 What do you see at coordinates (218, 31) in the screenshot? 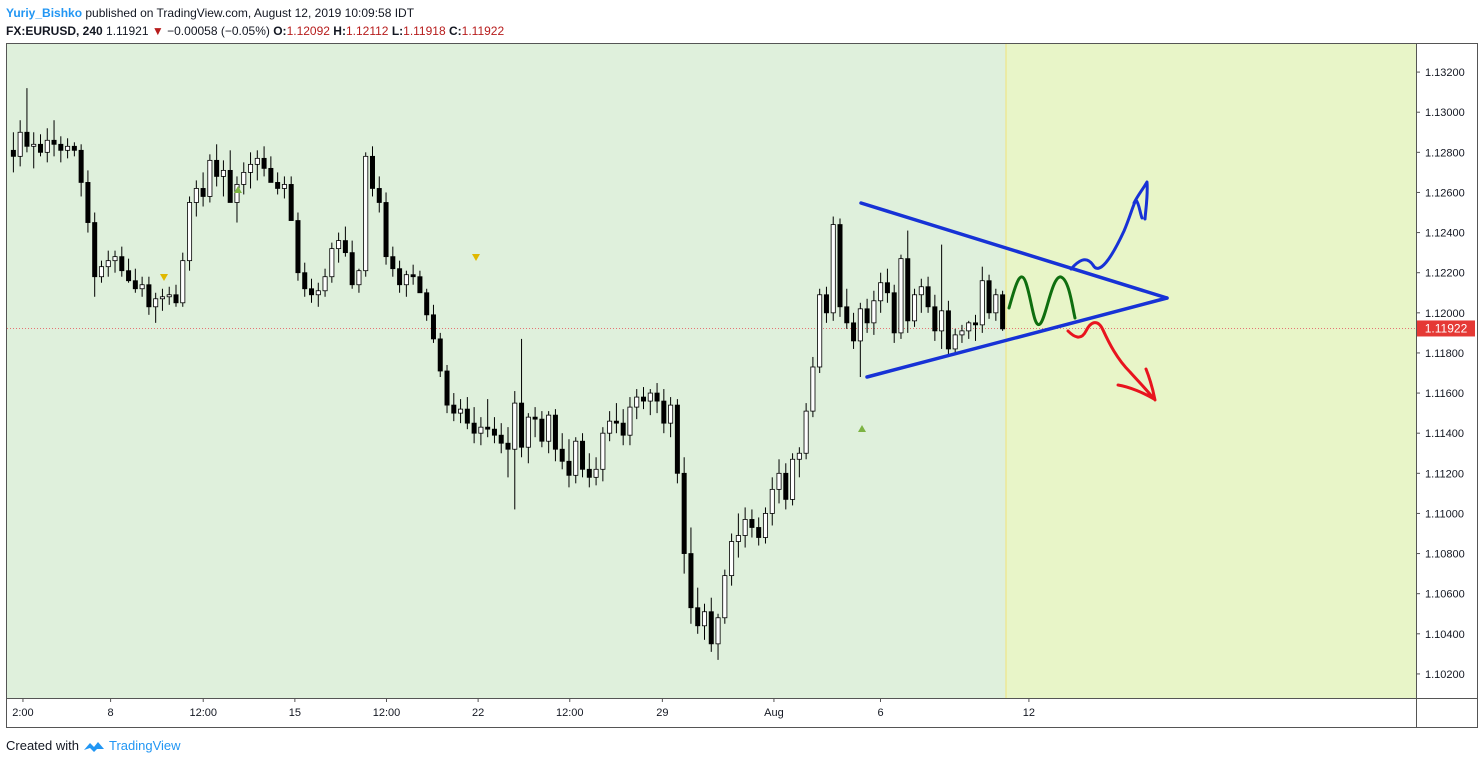
I see `change-value: −0.00058 (−0.05%)` at bounding box center [218, 31].